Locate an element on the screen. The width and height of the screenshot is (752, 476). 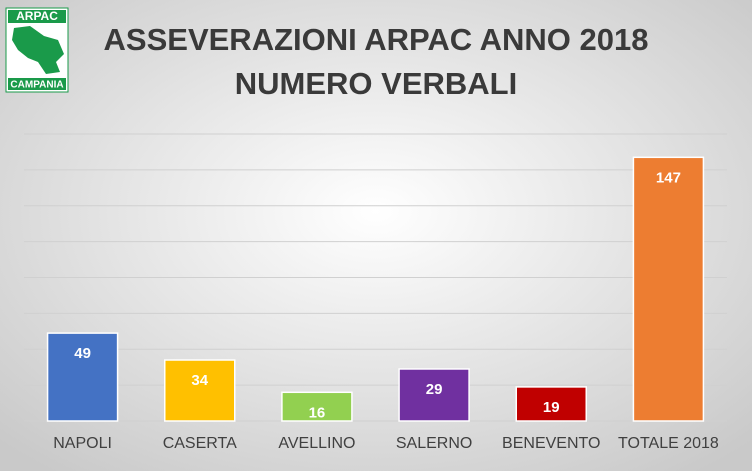
x-tick-label: TOTALE 2018 is located at coordinates (668, 443).